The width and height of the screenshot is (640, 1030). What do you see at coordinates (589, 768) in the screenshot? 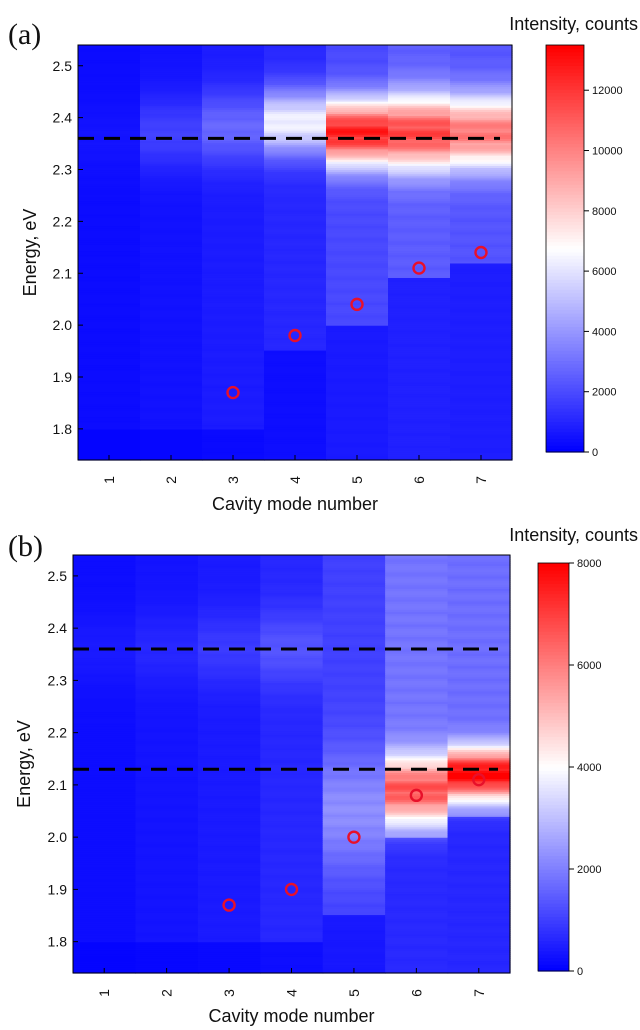
I see `colorbar-tick-label: 4000` at bounding box center [589, 768].